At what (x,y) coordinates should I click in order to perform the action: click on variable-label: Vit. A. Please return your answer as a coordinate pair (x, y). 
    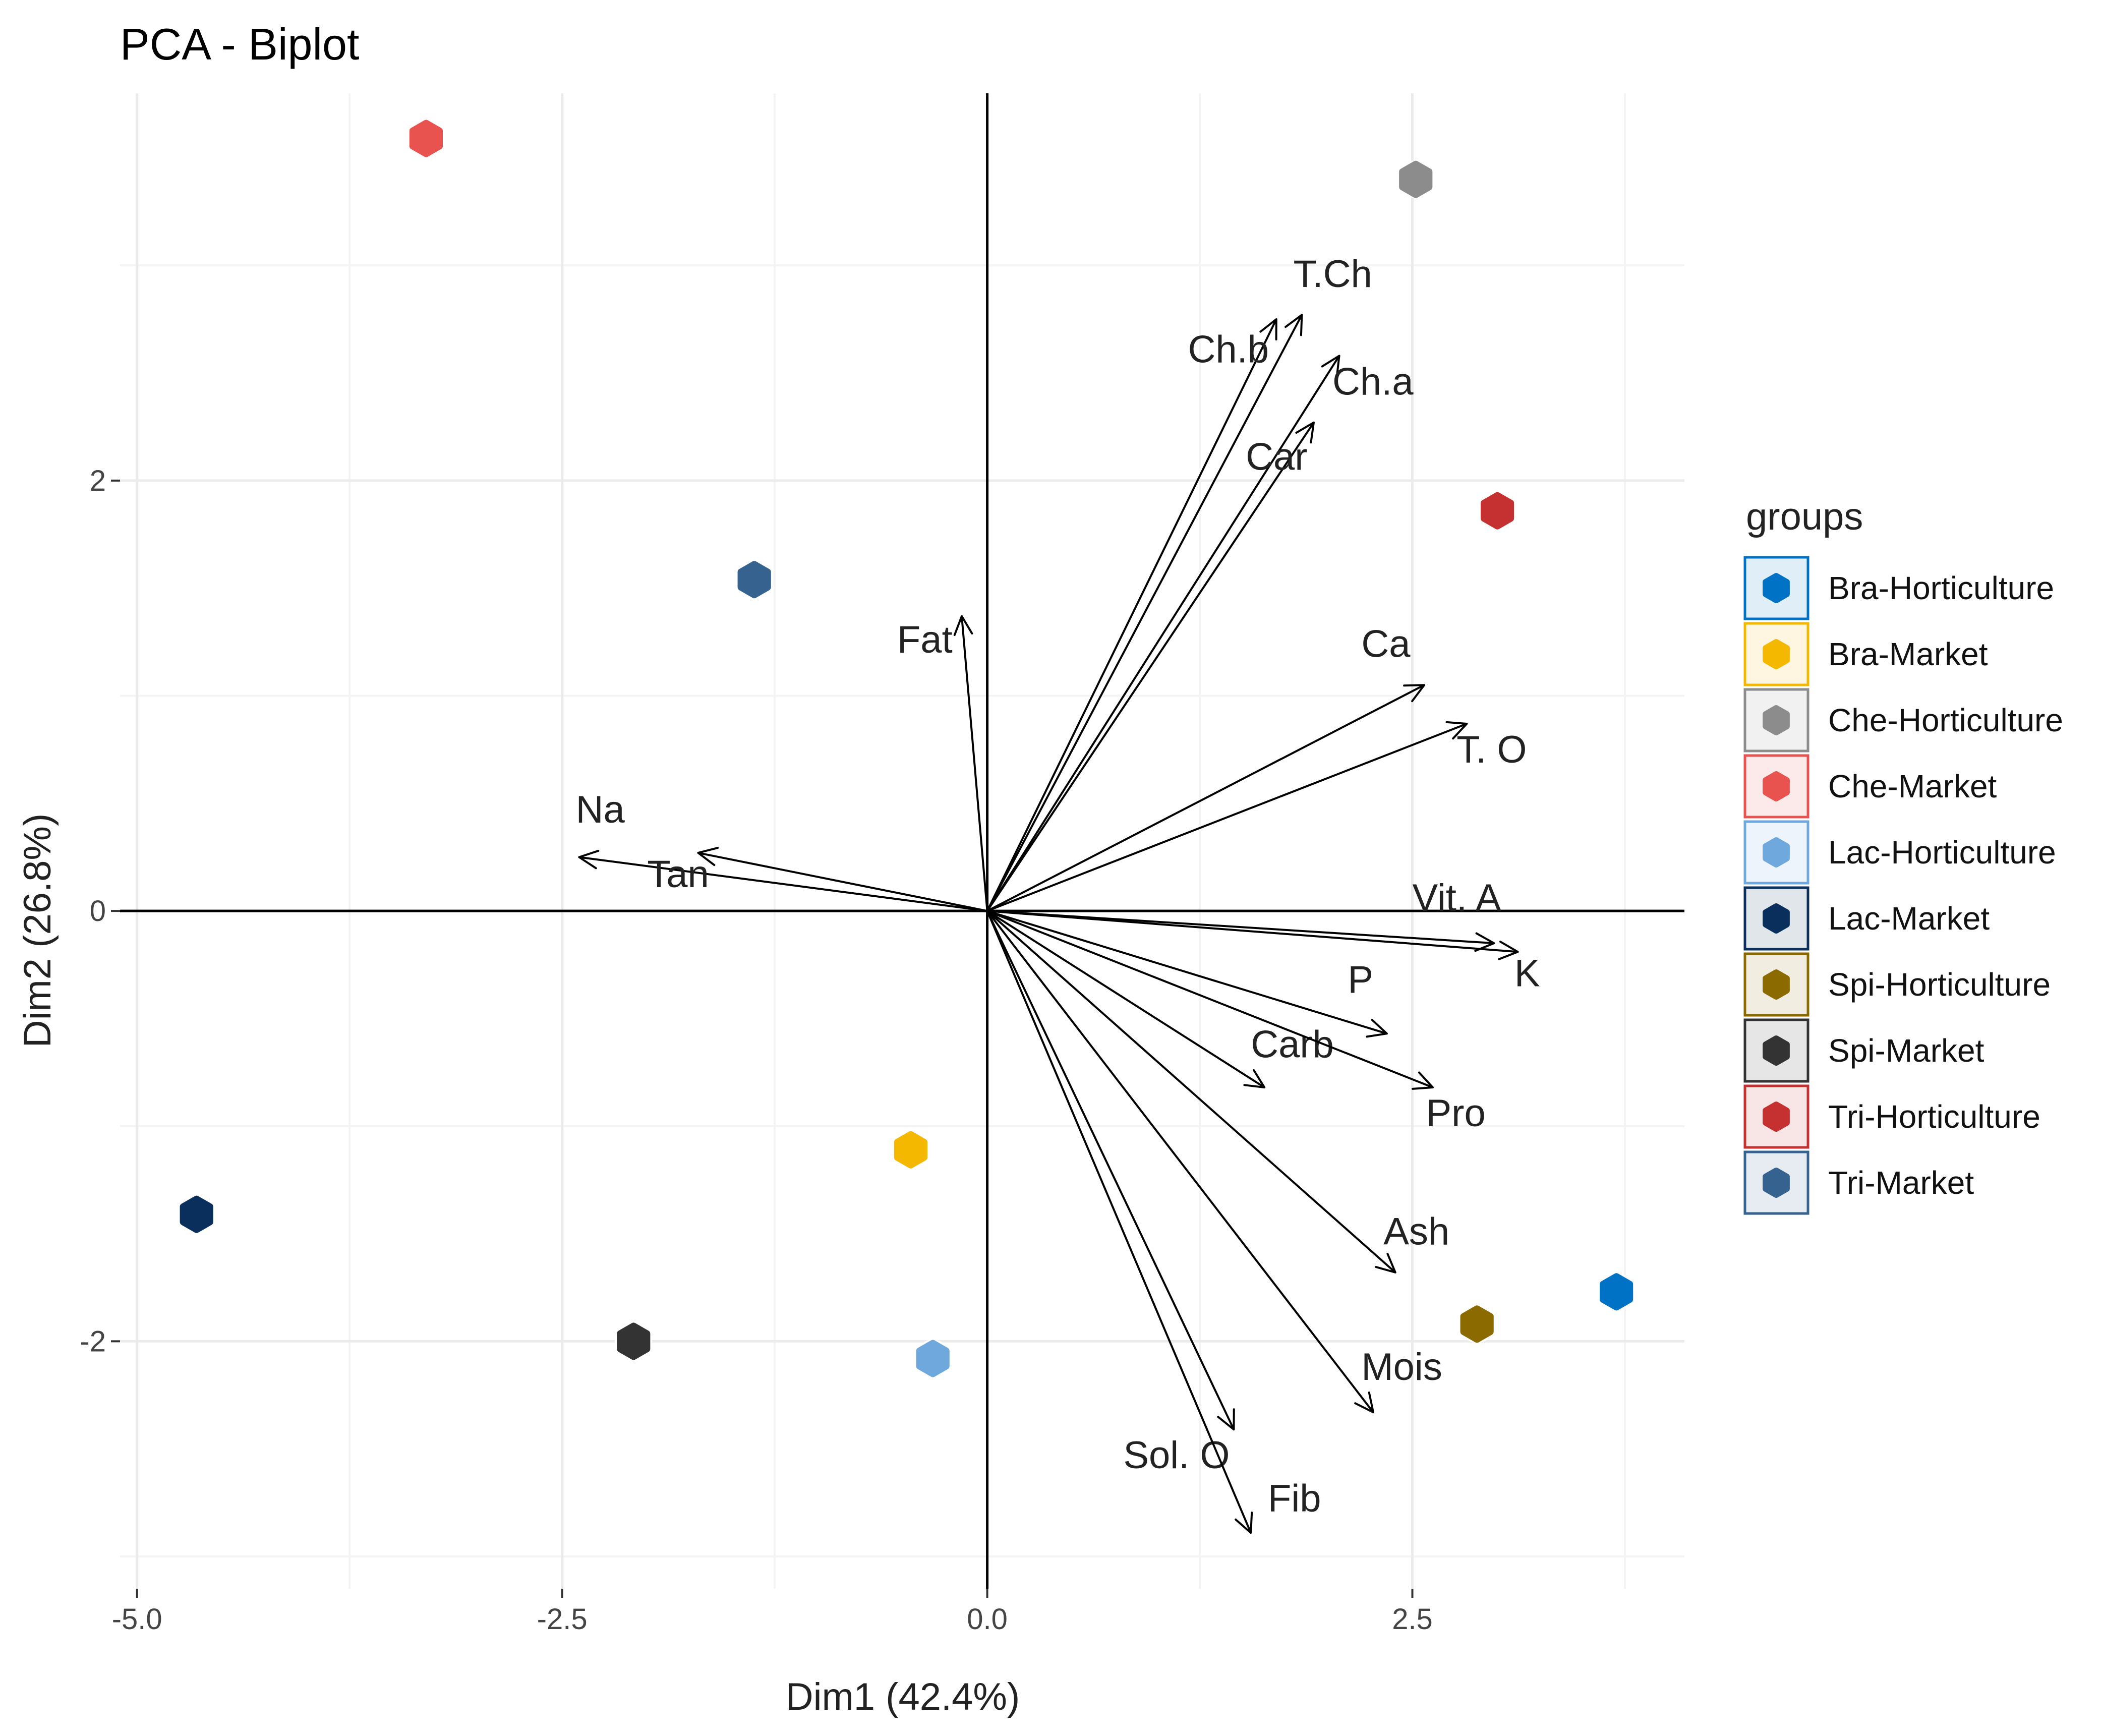
    Looking at the image, I should click on (1457, 898).